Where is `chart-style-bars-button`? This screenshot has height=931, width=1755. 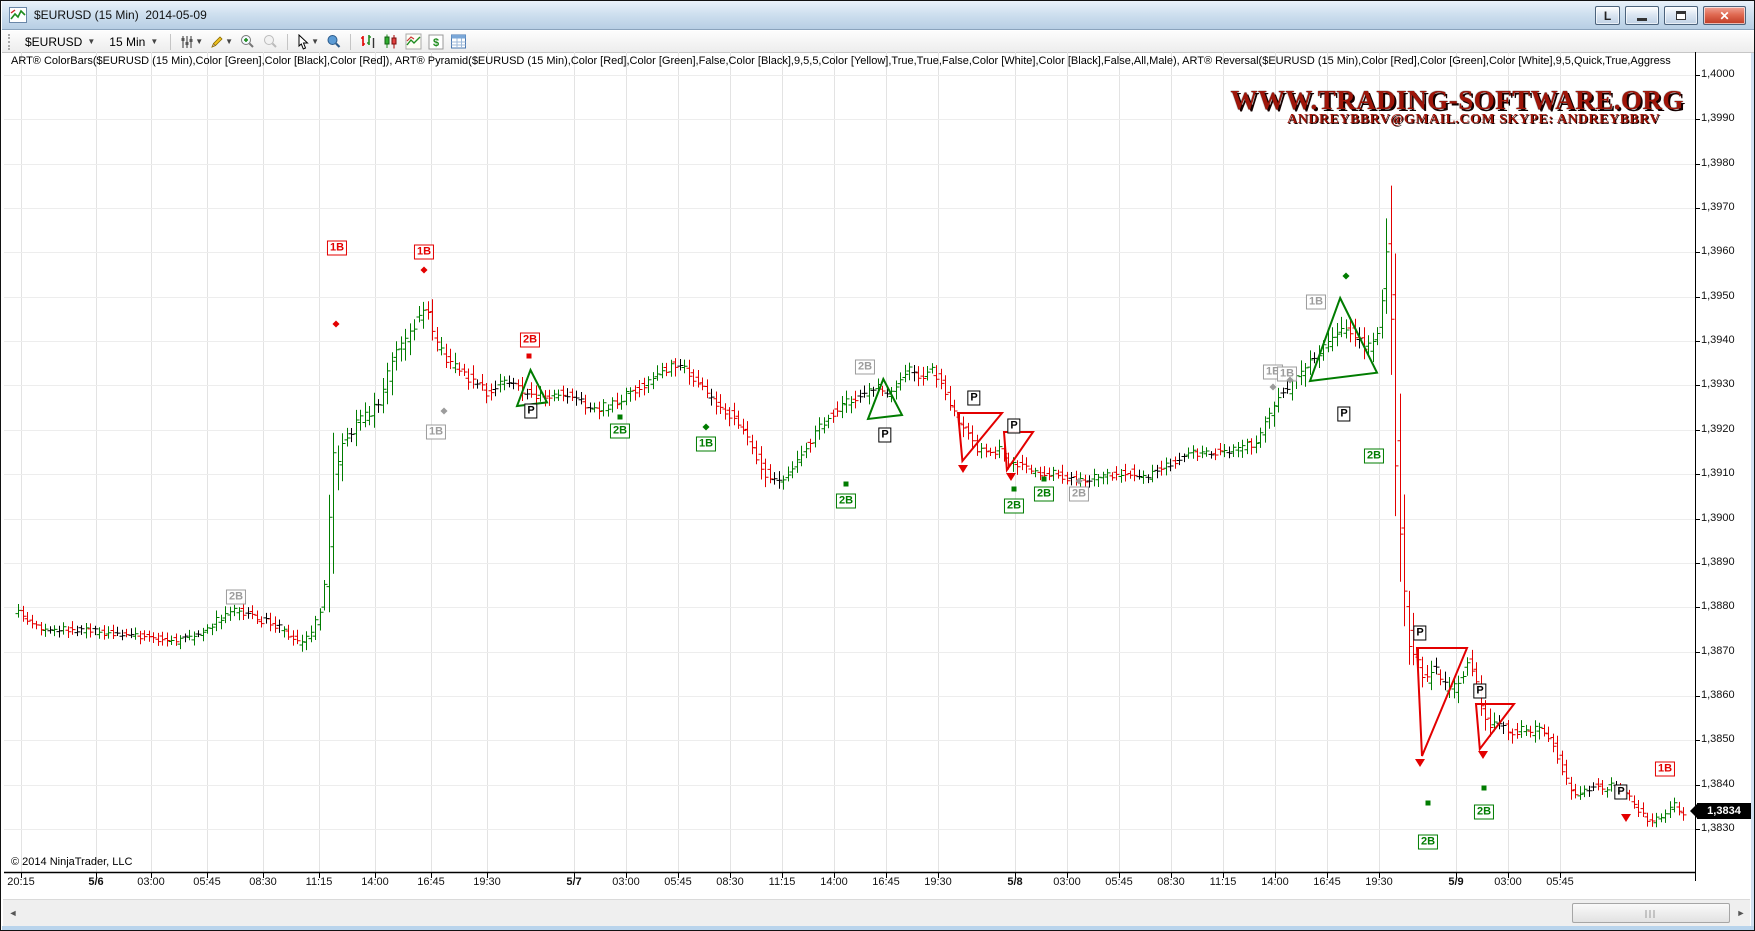
chart-style-bars-button is located at coordinates (367, 42).